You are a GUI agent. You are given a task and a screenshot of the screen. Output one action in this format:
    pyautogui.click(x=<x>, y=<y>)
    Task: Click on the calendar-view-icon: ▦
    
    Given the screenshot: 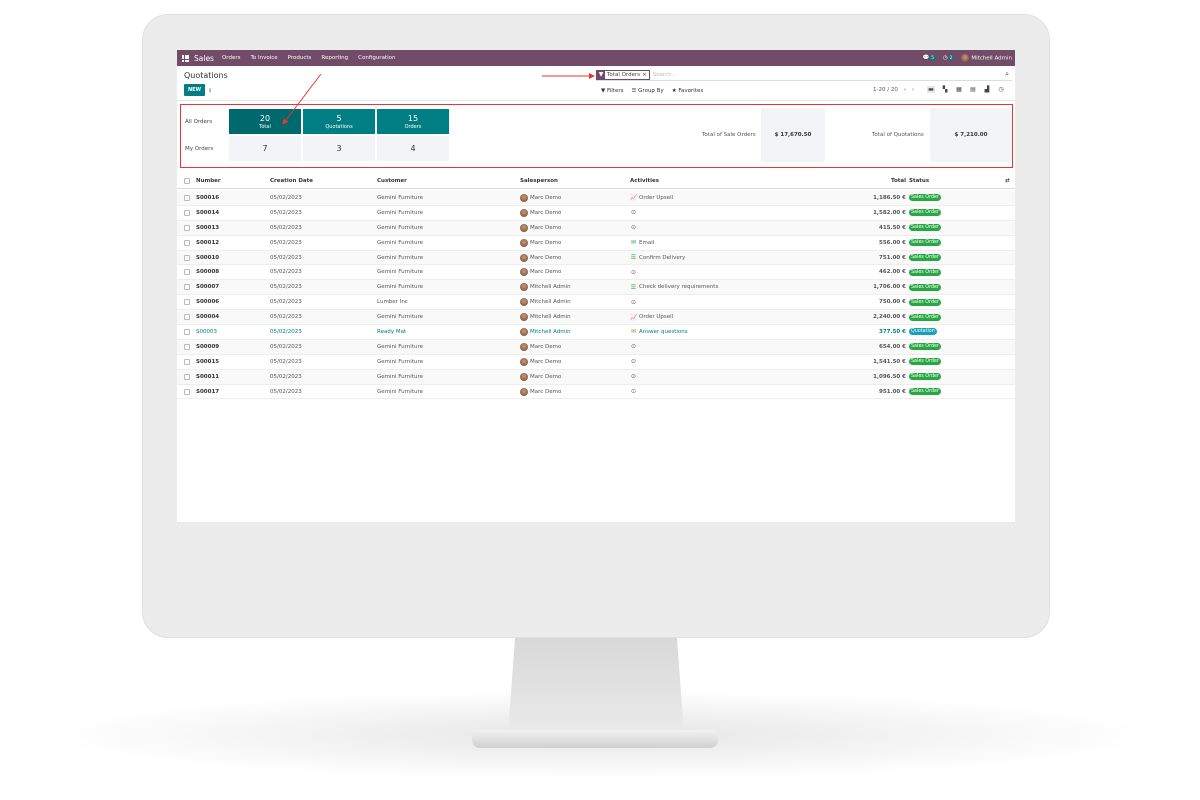 What is the action you would take?
    pyautogui.click(x=959, y=89)
    